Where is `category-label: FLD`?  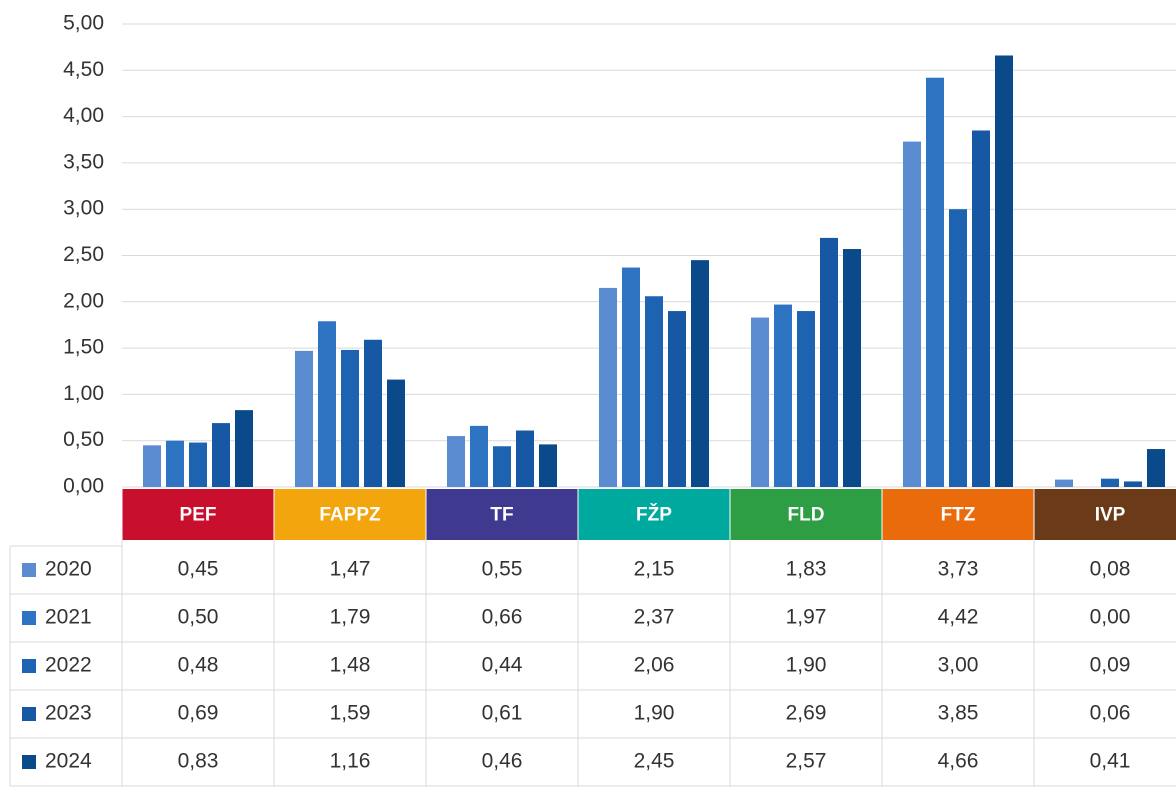
category-label: FLD is located at coordinates (806, 515).